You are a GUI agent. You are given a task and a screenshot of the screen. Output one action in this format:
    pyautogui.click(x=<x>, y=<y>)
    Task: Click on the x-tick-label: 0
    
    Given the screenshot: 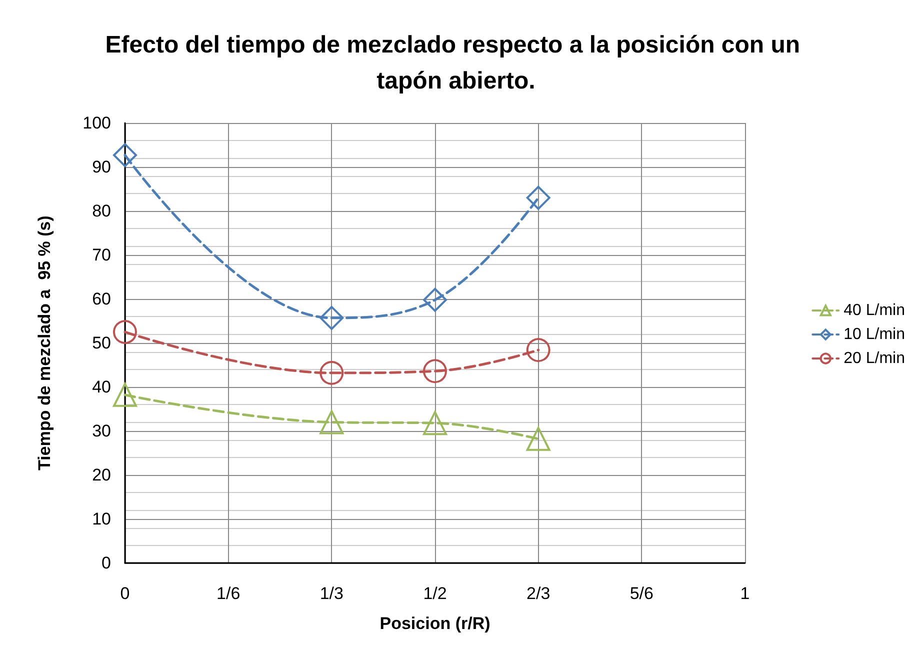 What is the action you would take?
    pyautogui.click(x=125, y=593)
    